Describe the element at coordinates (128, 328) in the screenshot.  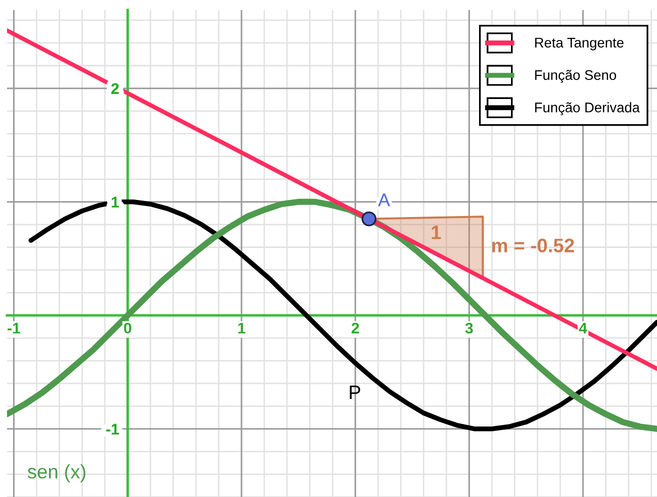
I see `x-tick-label: 0` at that location.